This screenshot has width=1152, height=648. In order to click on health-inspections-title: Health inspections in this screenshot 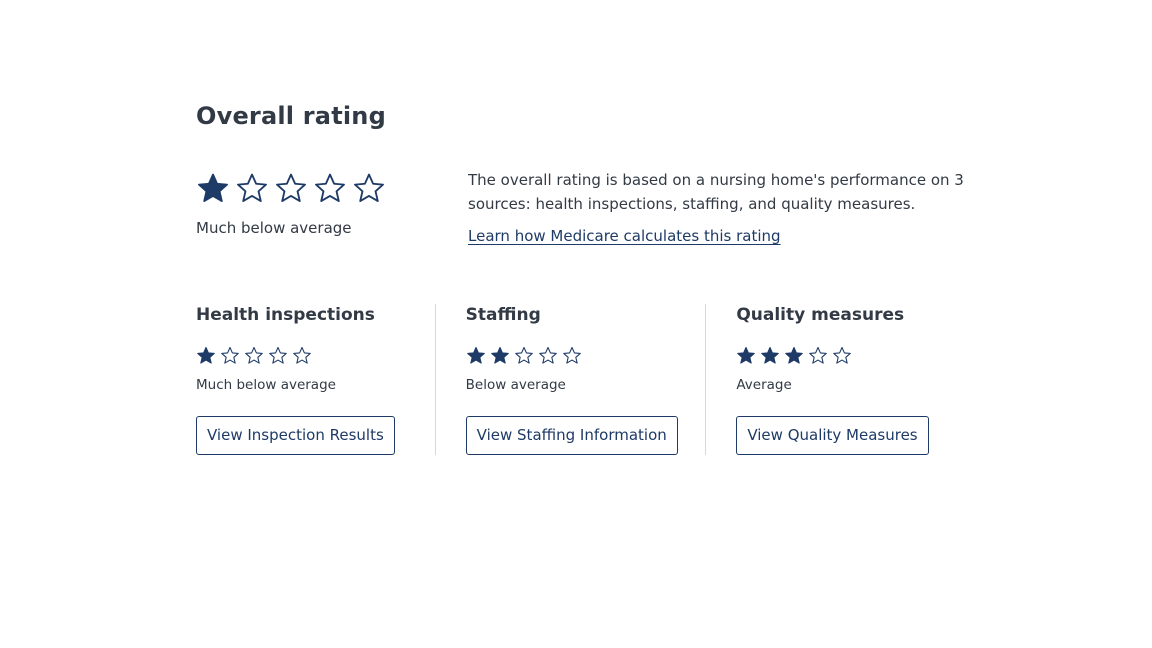, I will do `click(285, 315)`.